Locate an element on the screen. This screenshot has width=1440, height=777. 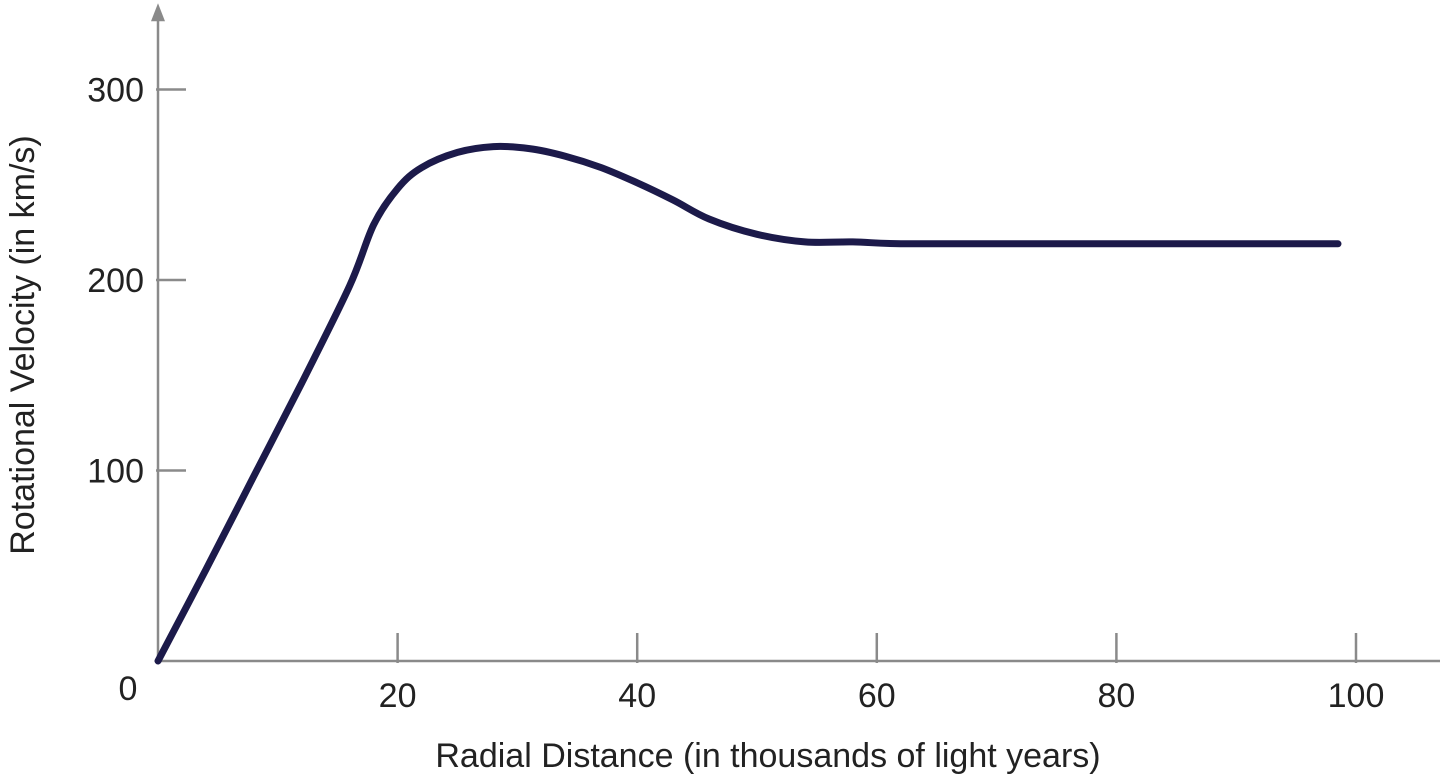
x-tick-label: 20 is located at coordinates (398, 696).